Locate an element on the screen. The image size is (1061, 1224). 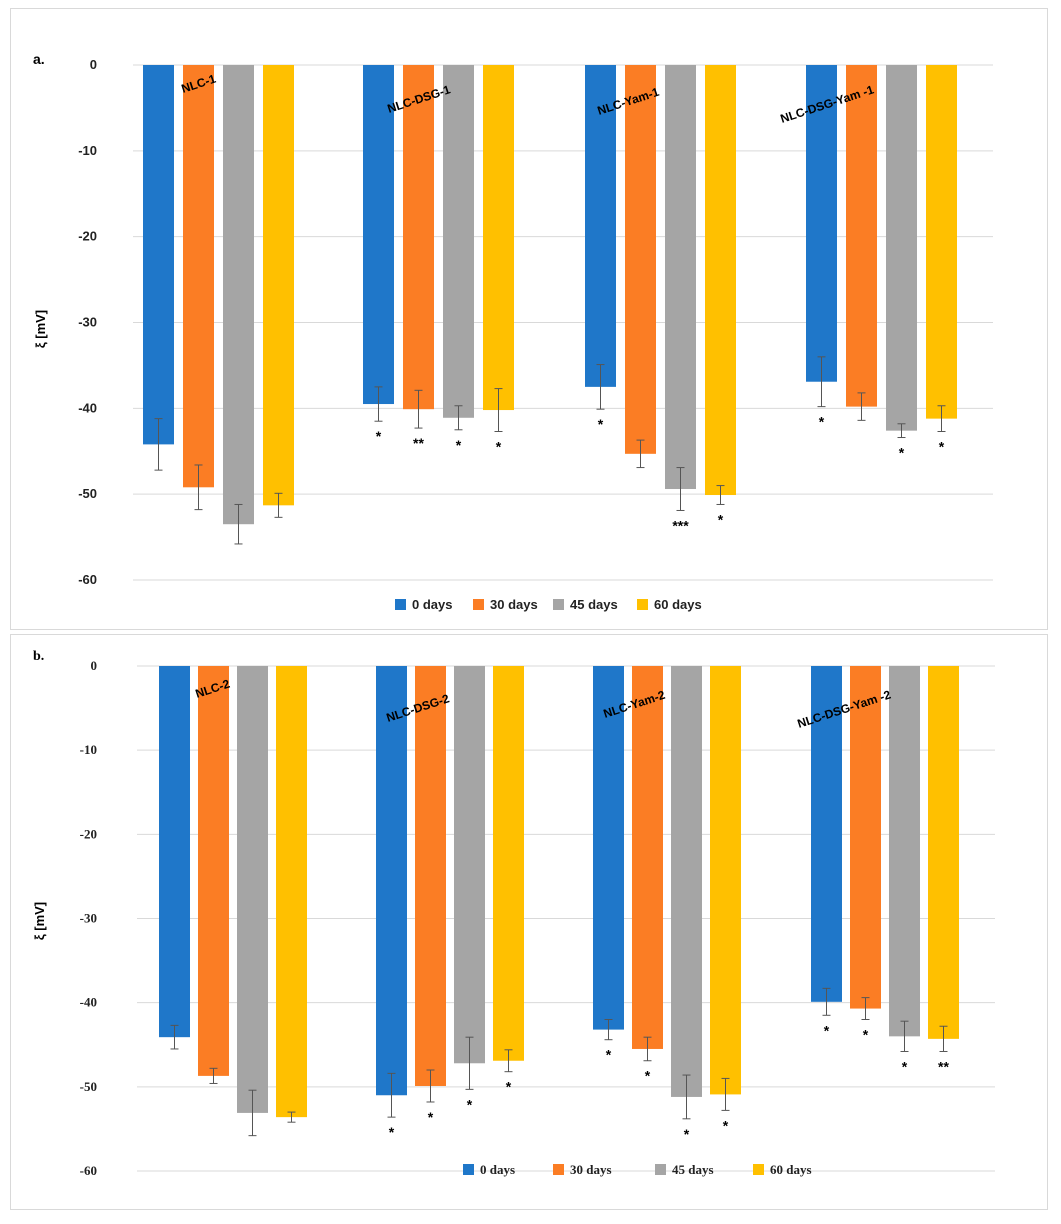
panel-label: b. is located at coordinates (39, 656).